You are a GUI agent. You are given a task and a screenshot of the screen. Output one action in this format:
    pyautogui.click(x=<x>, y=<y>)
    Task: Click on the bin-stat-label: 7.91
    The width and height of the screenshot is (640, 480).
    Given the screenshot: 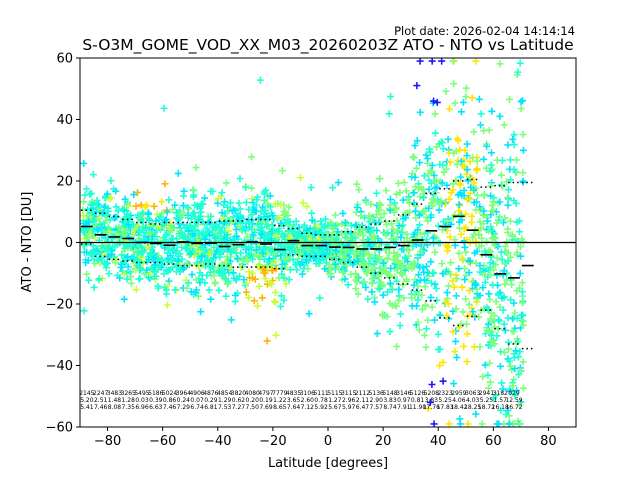 What is the action you would take?
    pyautogui.click(x=404, y=407)
    